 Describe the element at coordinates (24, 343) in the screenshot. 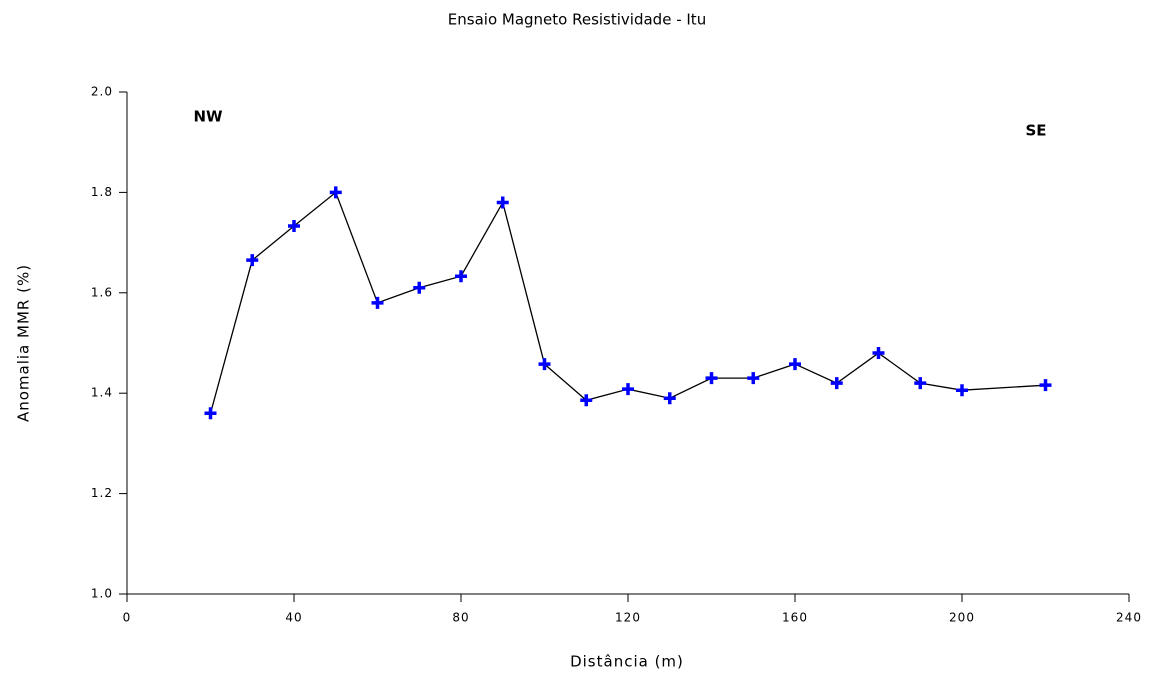

I see `y-axis-title: Anomalia MMR (%)` at that location.